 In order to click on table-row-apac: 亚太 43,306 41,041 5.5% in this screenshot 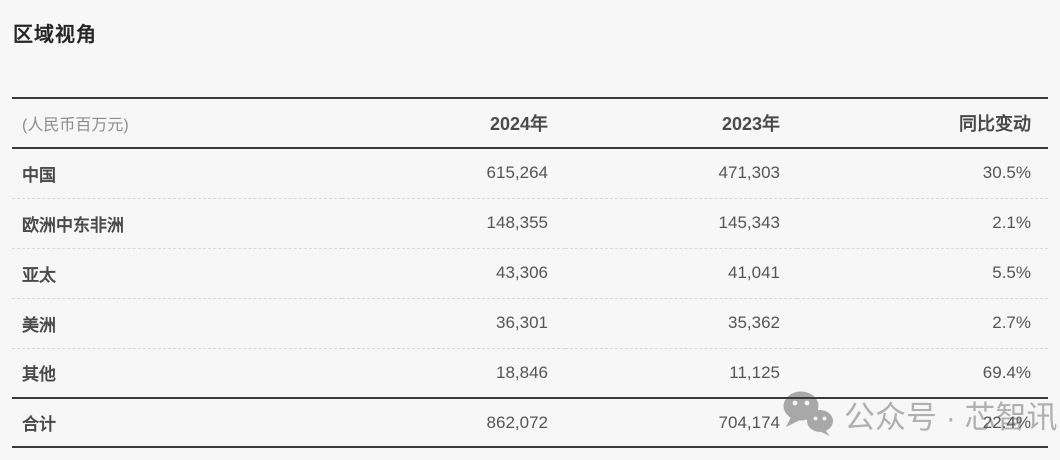, I will do `click(530, 273)`.